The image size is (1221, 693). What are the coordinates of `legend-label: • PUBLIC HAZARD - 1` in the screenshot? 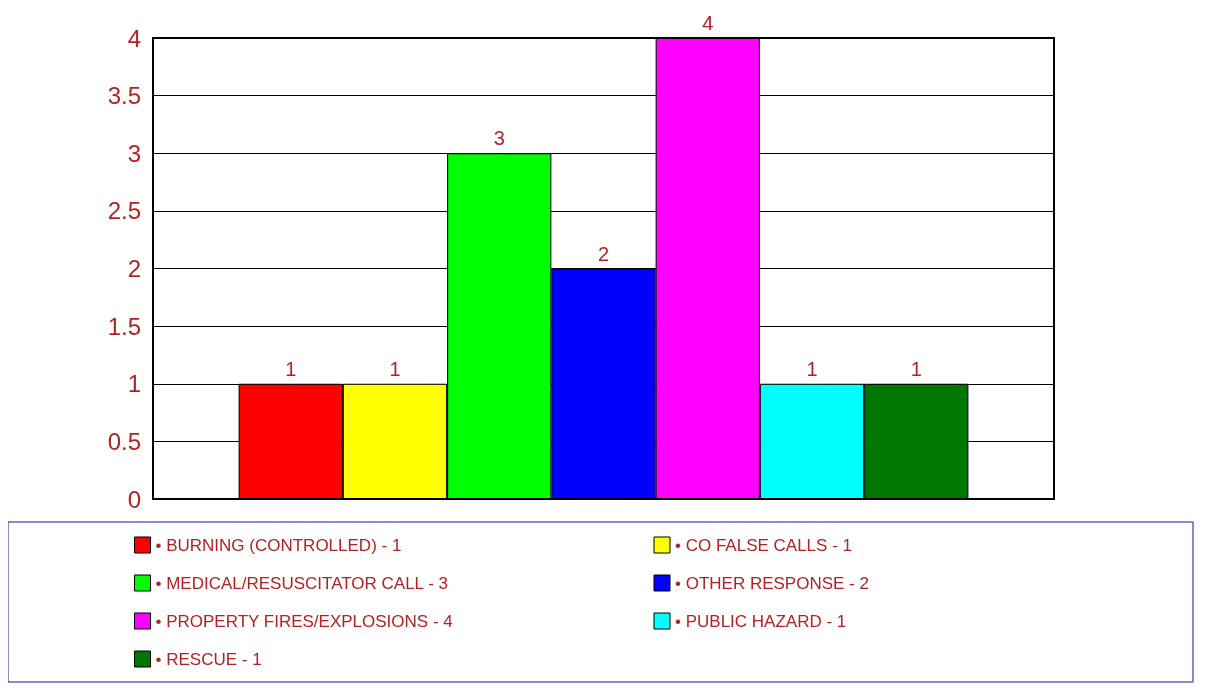 It's located at (761, 621).